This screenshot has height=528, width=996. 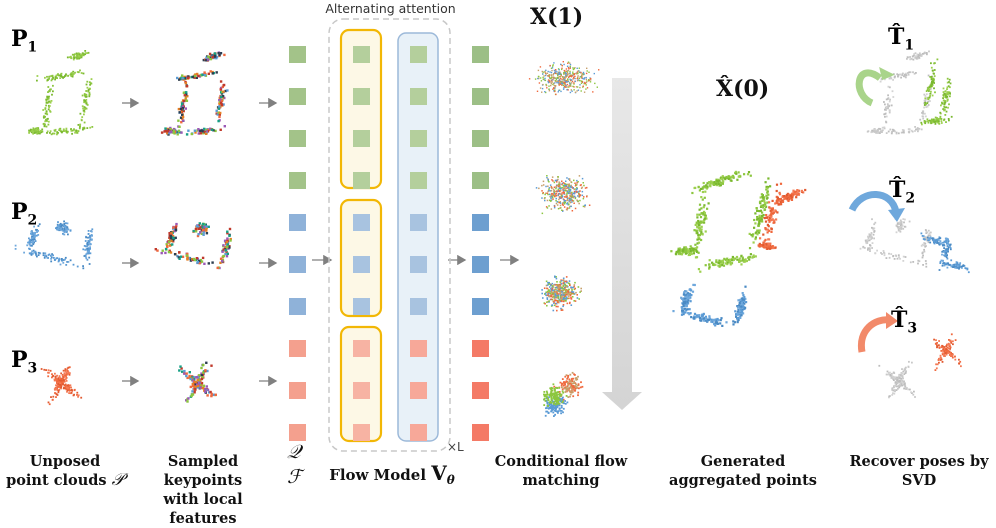 What do you see at coordinates (203, 490) in the screenshot?
I see `caption-sampled-keypoints: Sampled keypoints with local features` at bounding box center [203, 490].